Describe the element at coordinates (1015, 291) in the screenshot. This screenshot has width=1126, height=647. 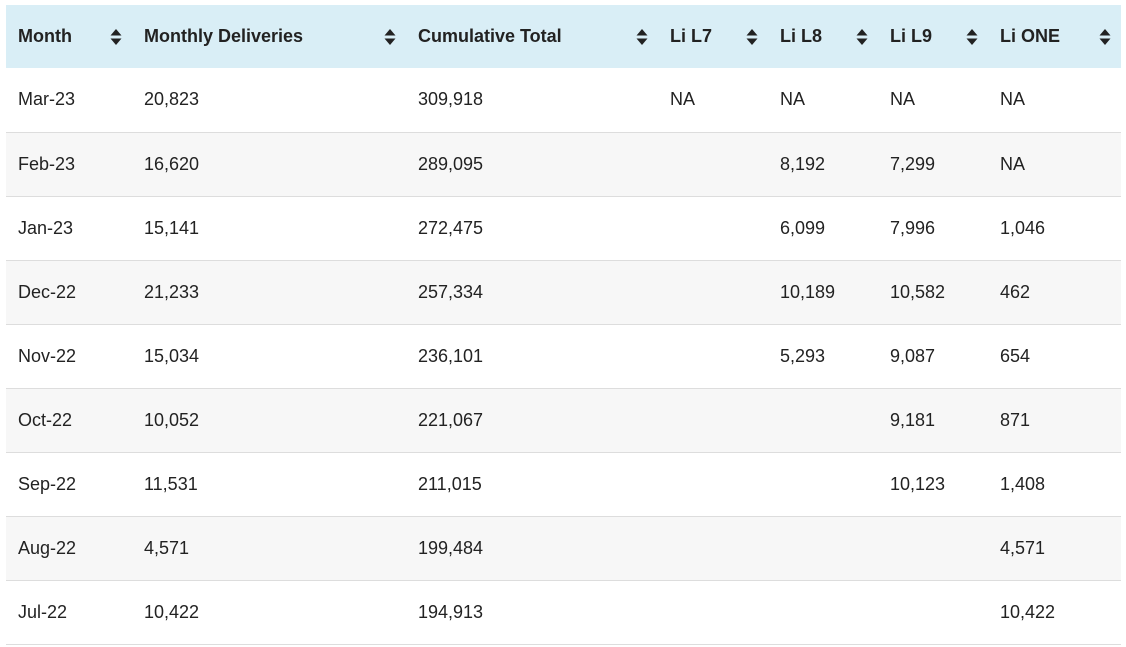
I see `table-cell-one: 462` at that location.